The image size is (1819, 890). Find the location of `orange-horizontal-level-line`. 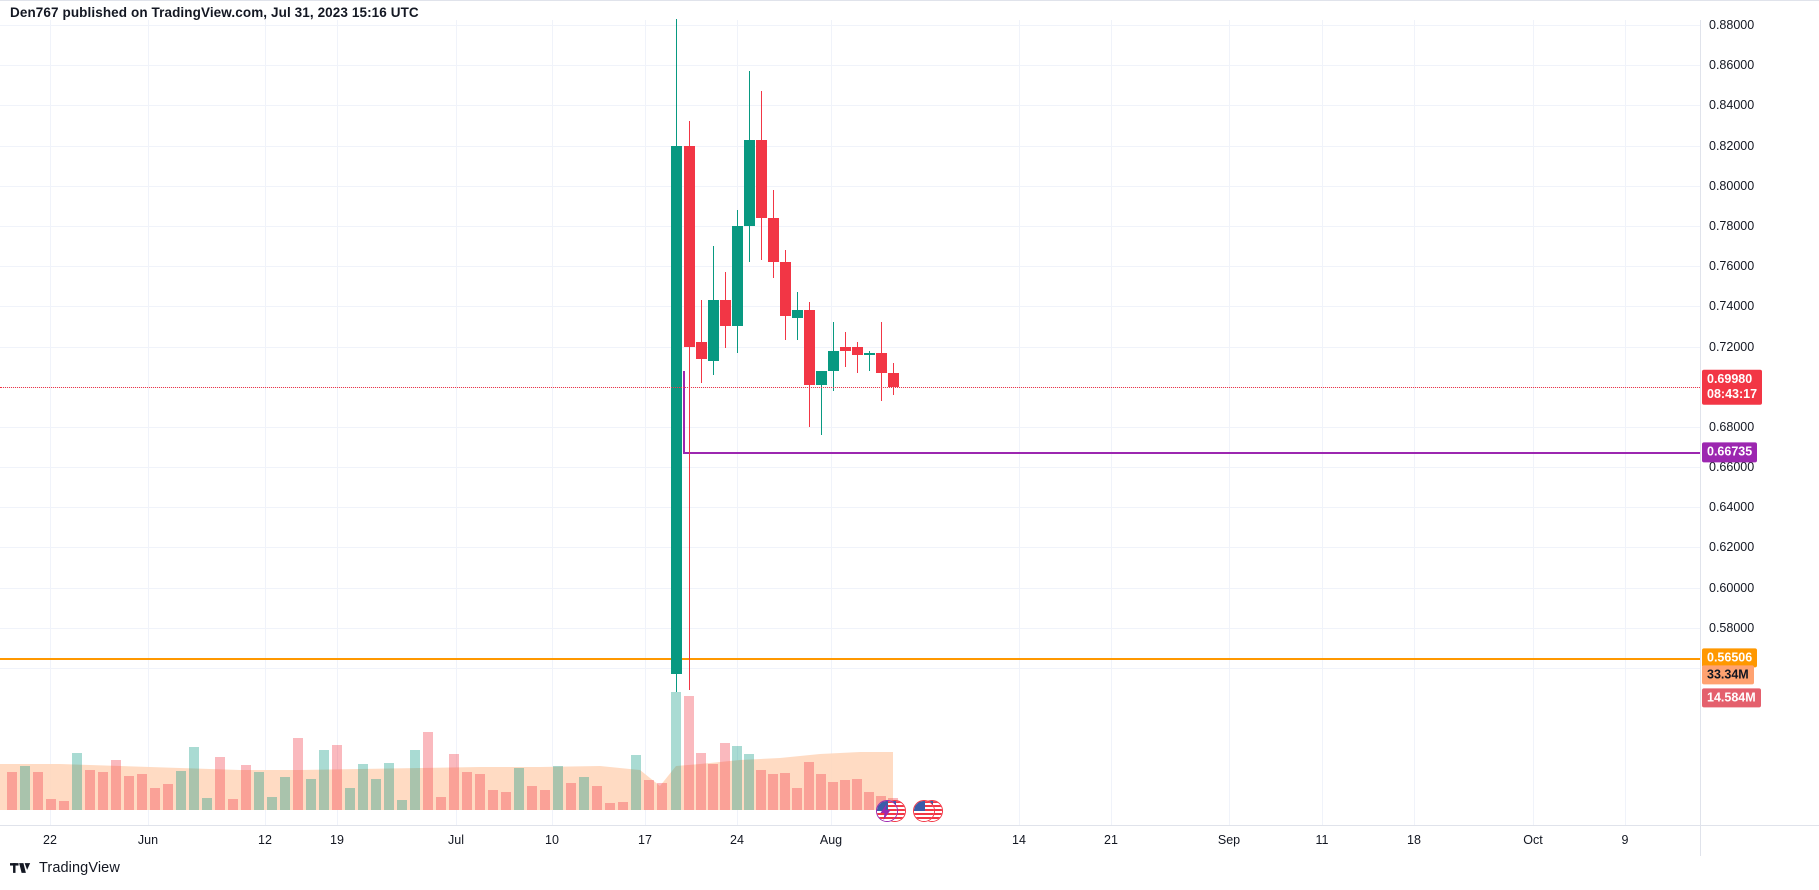

orange-horizontal-level-line is located at coordinates (850, 658).